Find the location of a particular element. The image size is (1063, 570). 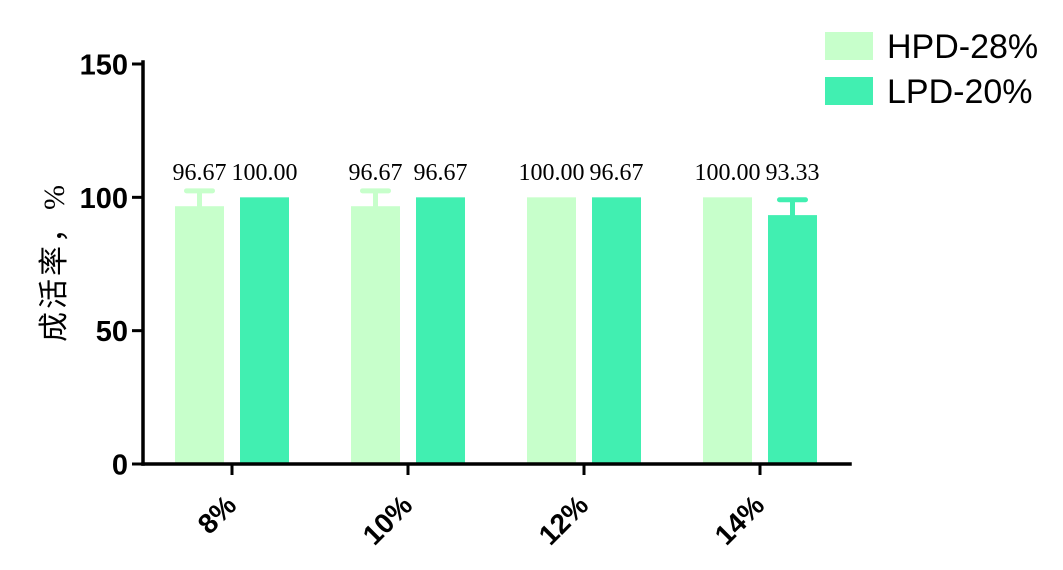

data-label-hpd-28-cat-10: 96.67 is located at coordinates (376, 173).